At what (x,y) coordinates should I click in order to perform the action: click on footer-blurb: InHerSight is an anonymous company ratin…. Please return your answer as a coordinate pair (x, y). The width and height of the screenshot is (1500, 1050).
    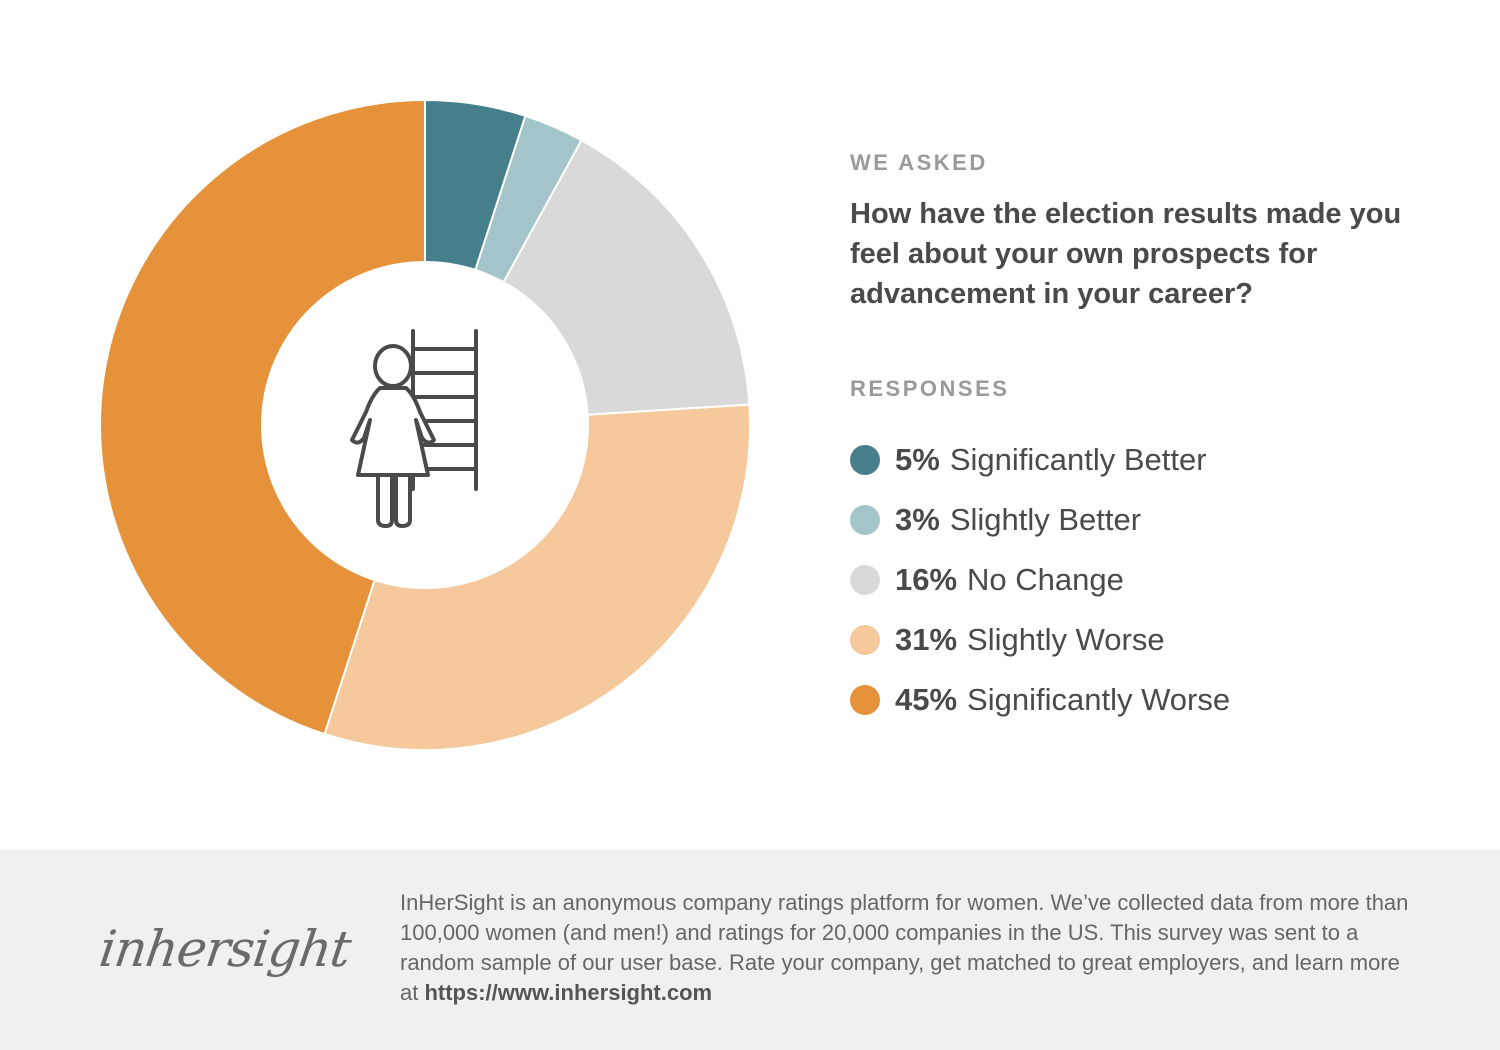
    Looking at the image, I should click on (905, 948).